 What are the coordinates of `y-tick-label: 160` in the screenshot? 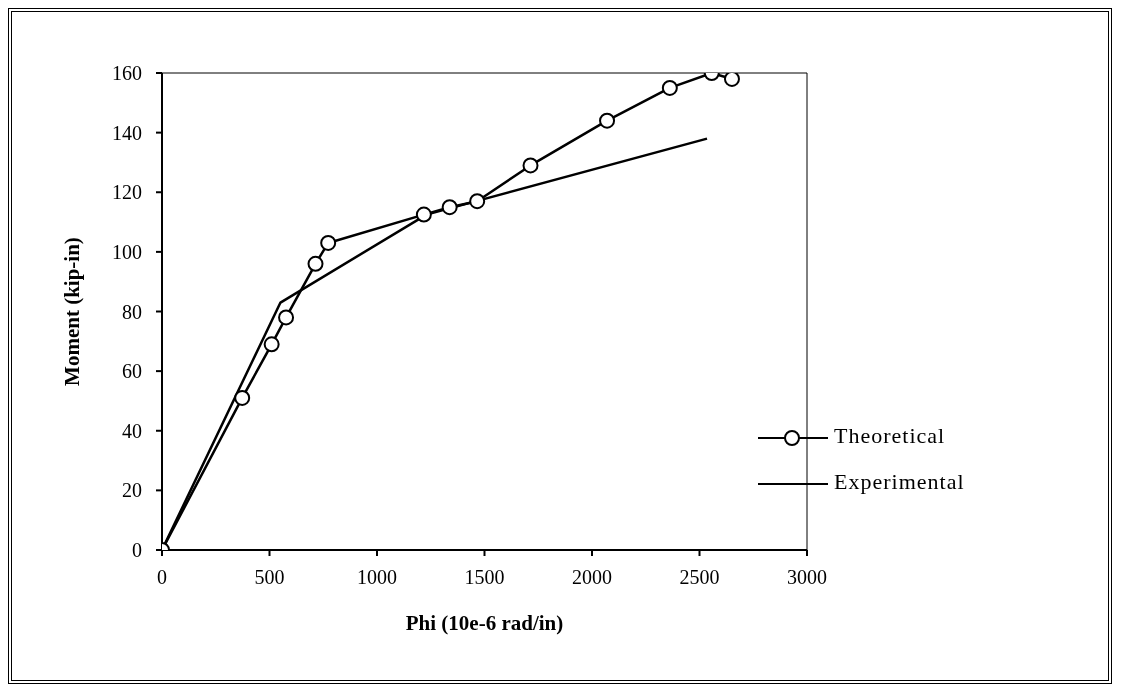 It's located at (127, 73).